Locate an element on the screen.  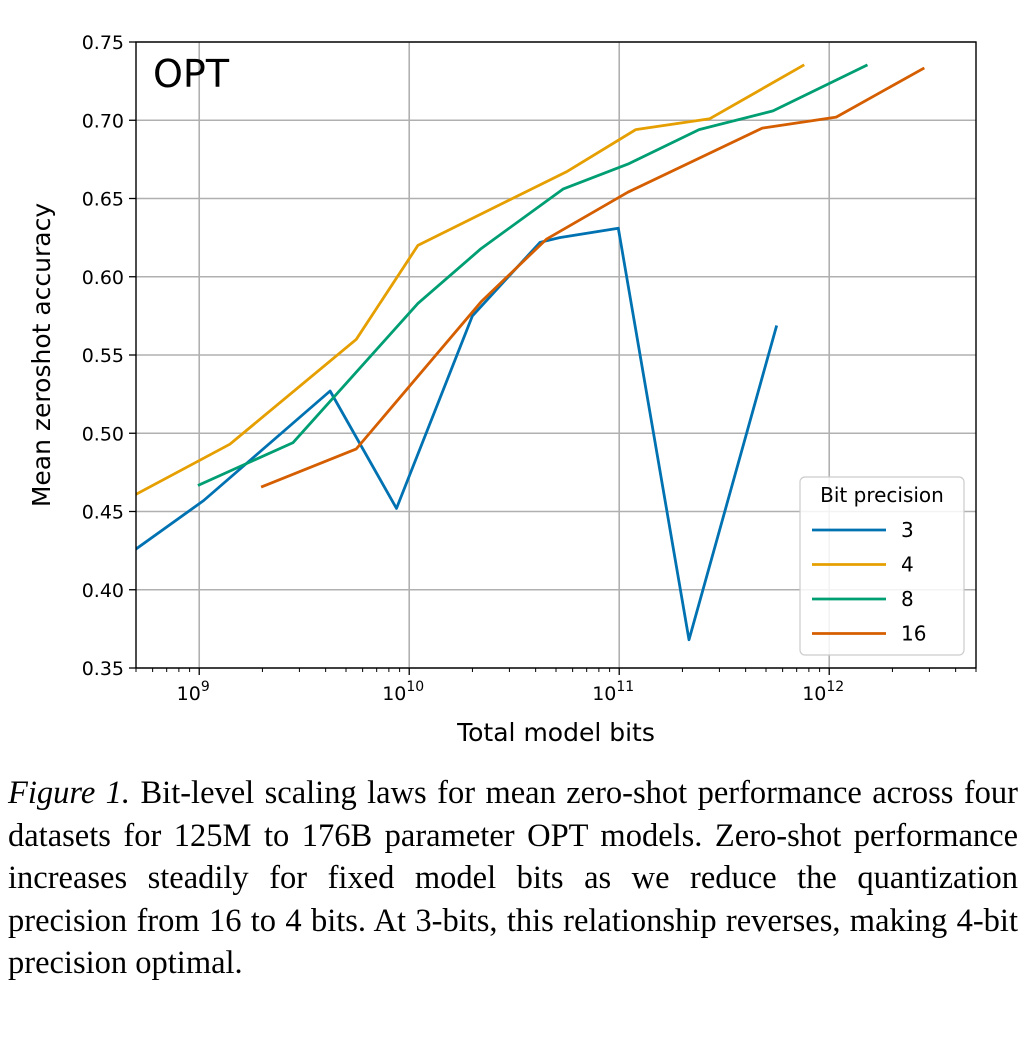
y-axis-label: Mean zeroshot accuracy is located at coordinates (41, 355).